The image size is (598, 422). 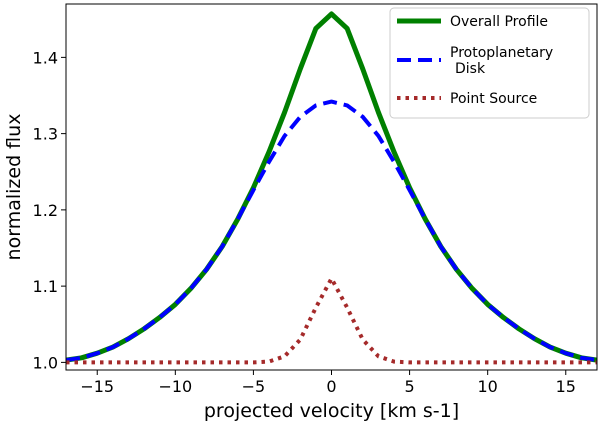 What do you see at coordinates (45, 134) in the screenshot?
I see `y-tick-label: 1.3` at bounding box center [45, 134].